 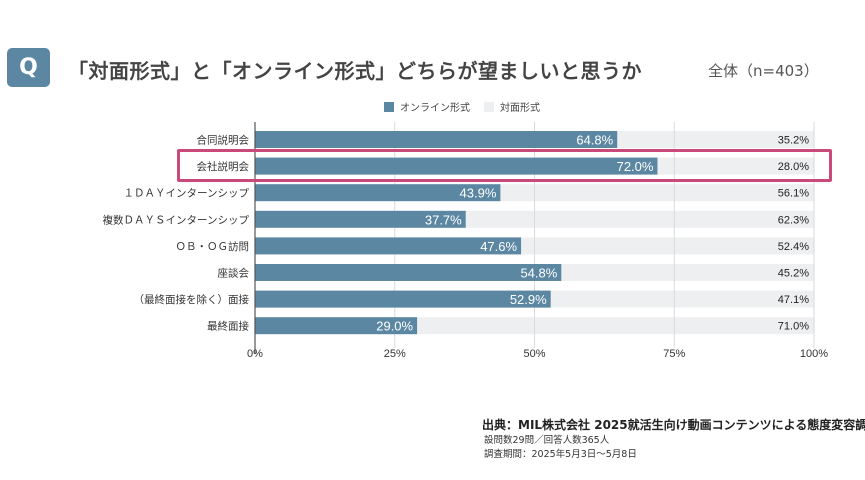 I want to click on survey-note-period: 調査期間：2025年5月3日〜5月8日, so click(x=560, y=454).